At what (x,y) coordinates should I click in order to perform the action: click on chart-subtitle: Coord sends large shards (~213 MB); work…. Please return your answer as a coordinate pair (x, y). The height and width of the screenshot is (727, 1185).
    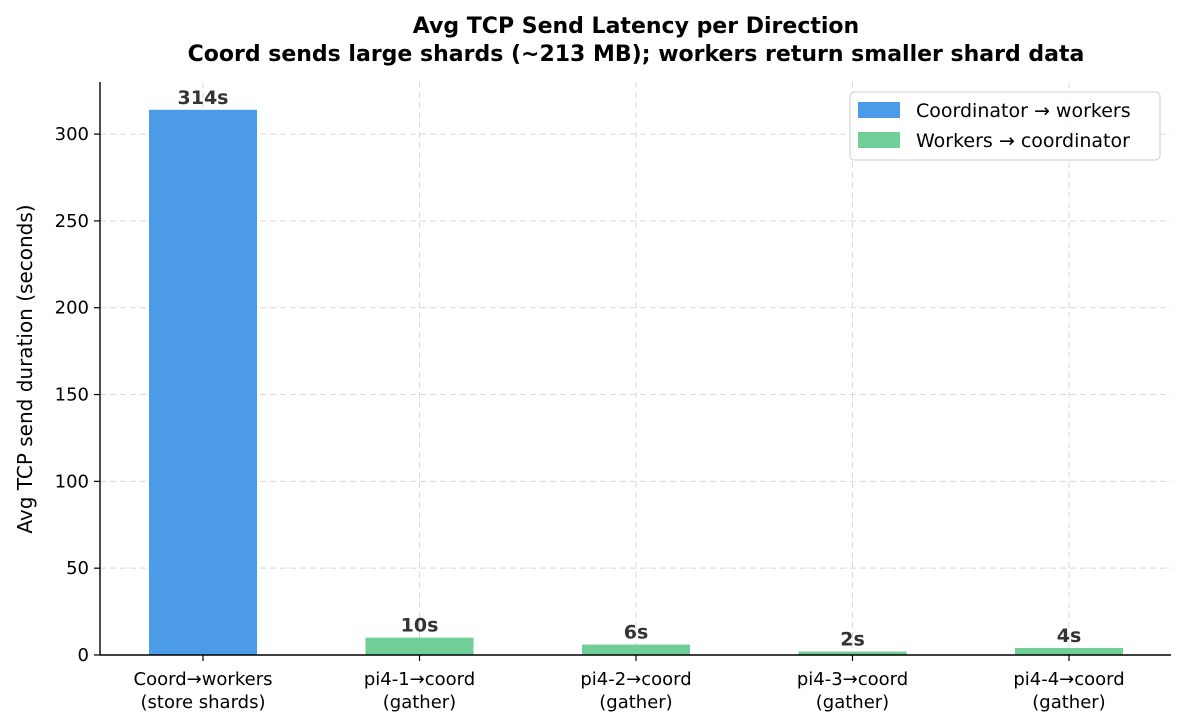
    Looking at the image, I should click on (636, 54).